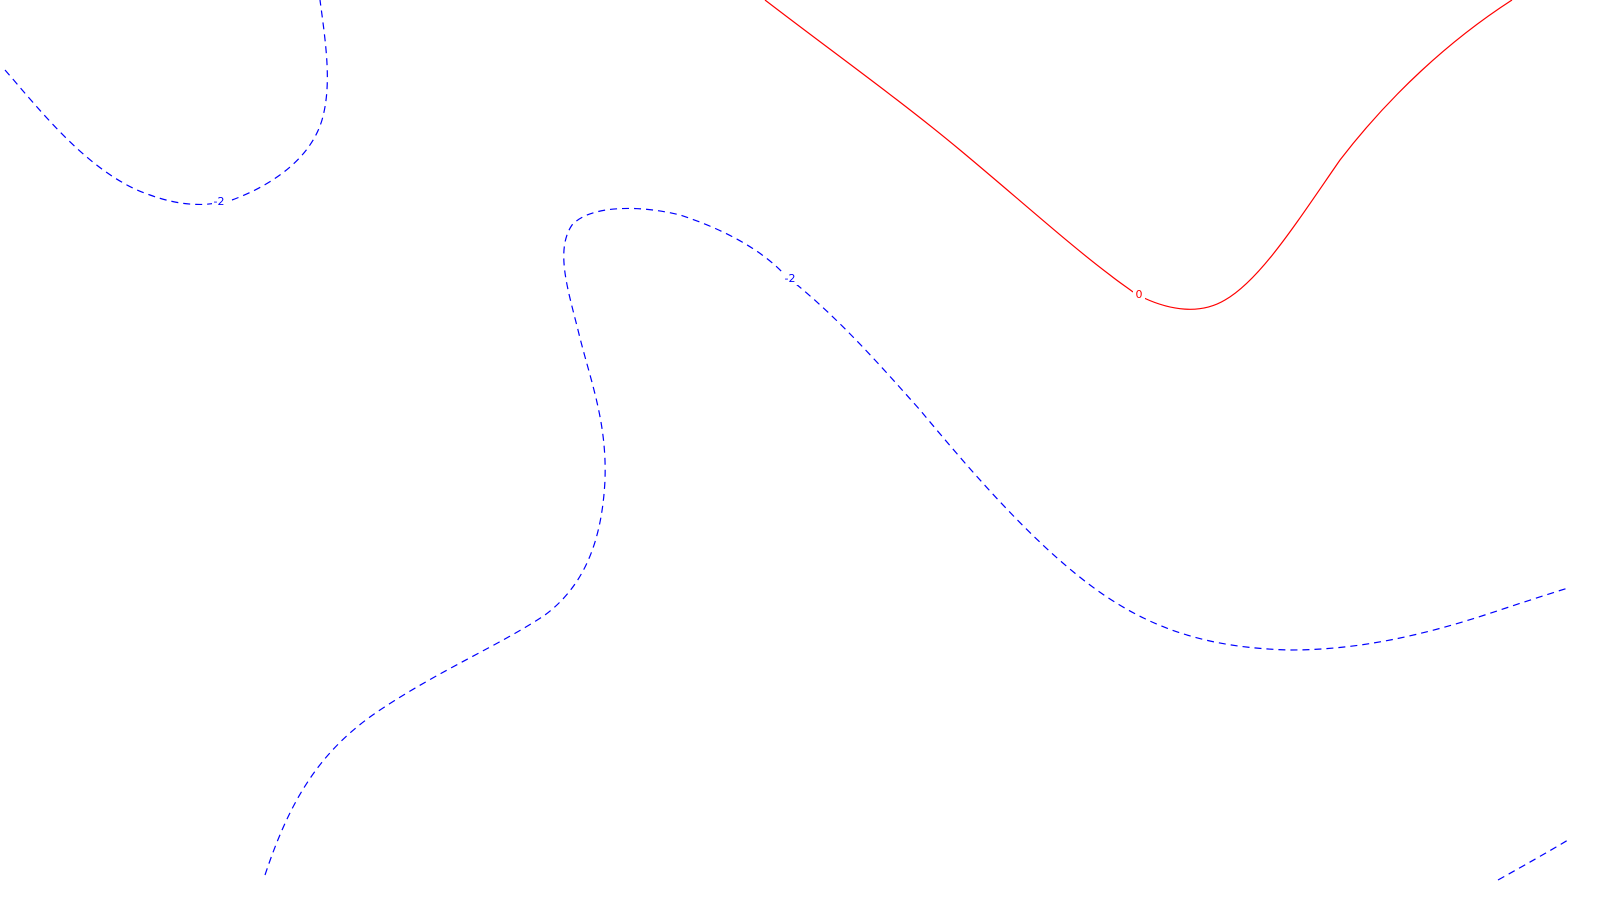 This screenshot has height=900, width=1600. I want to click on contour-label-neg2-upper-left: -2, so click(219, 201).